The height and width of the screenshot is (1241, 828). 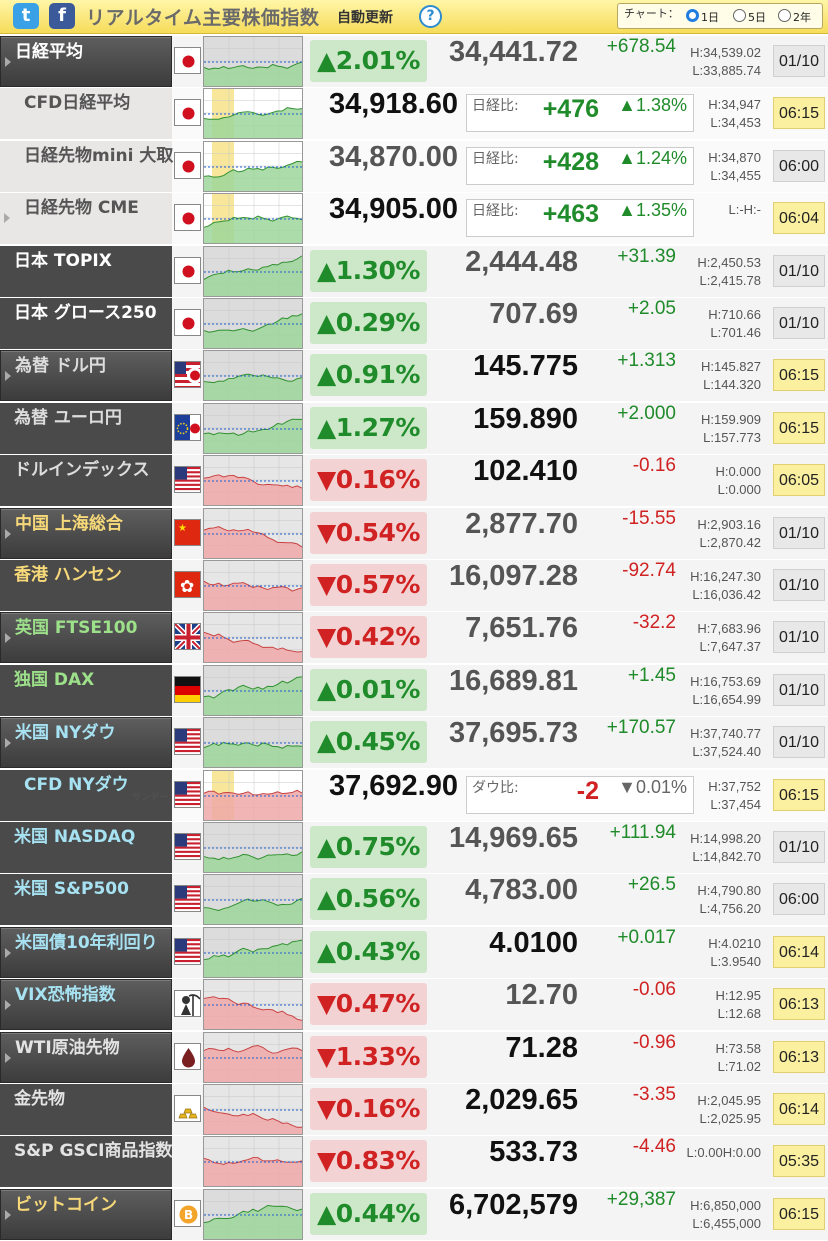 I want to click on chart-range-5d-label: 5日, so click(x=757, y=17).